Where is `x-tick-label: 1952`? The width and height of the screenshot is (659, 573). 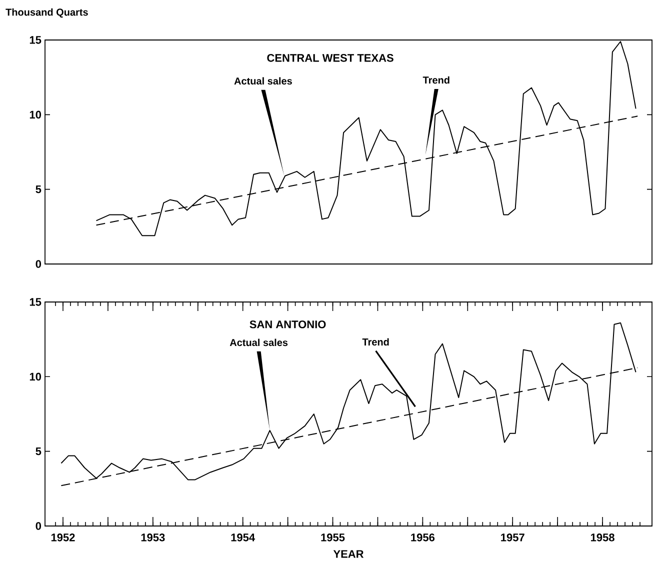
x-tick-label: 1952 is located at coordinates (63, 538).